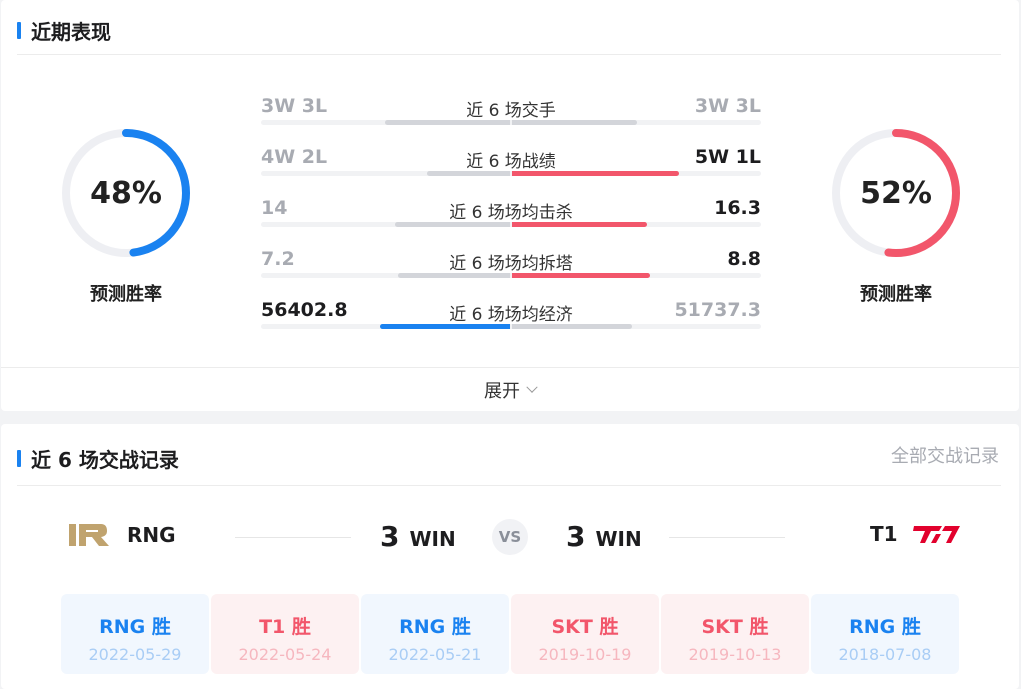  Describe the element at coordinates (278, 259) in the screenshot. I see `stat-left-value: 7.2` at that location.